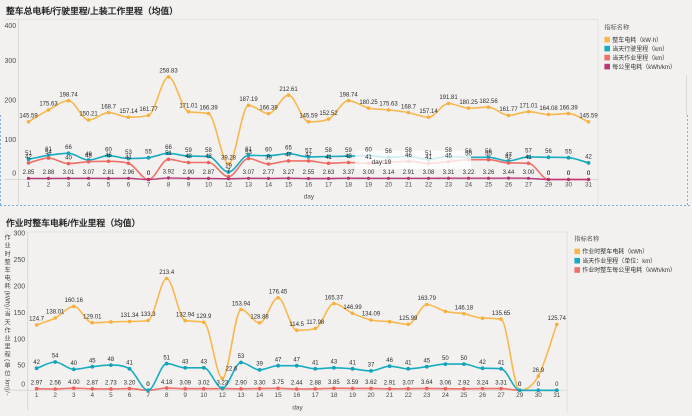  Describe the element at coordinates (185, 315) in the screenshot. I see `svg-text: 132.94` at that location.